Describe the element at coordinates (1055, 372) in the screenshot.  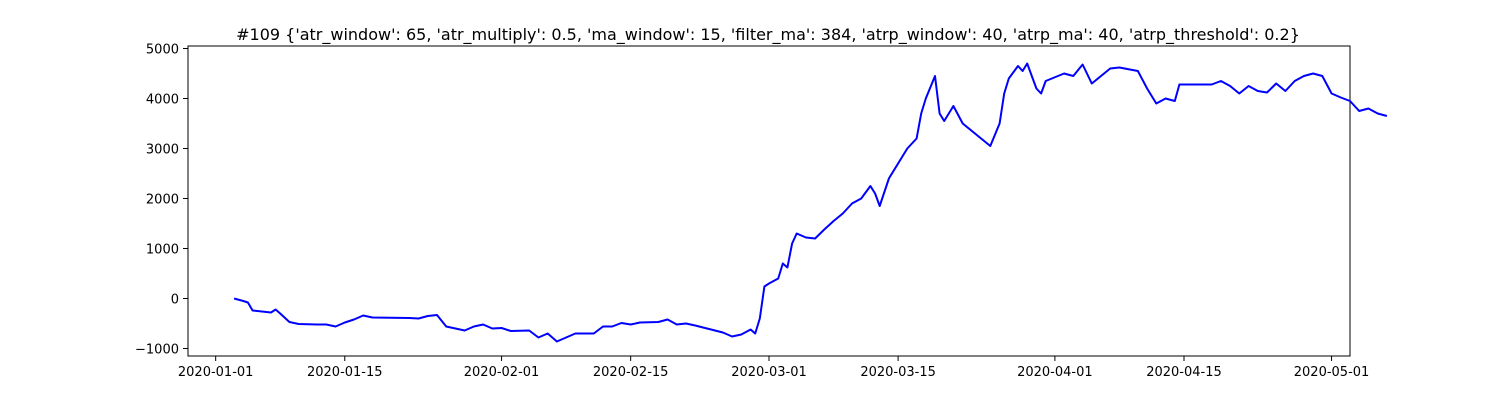
I see `x-tick-label: 2020-04-01` at that location.